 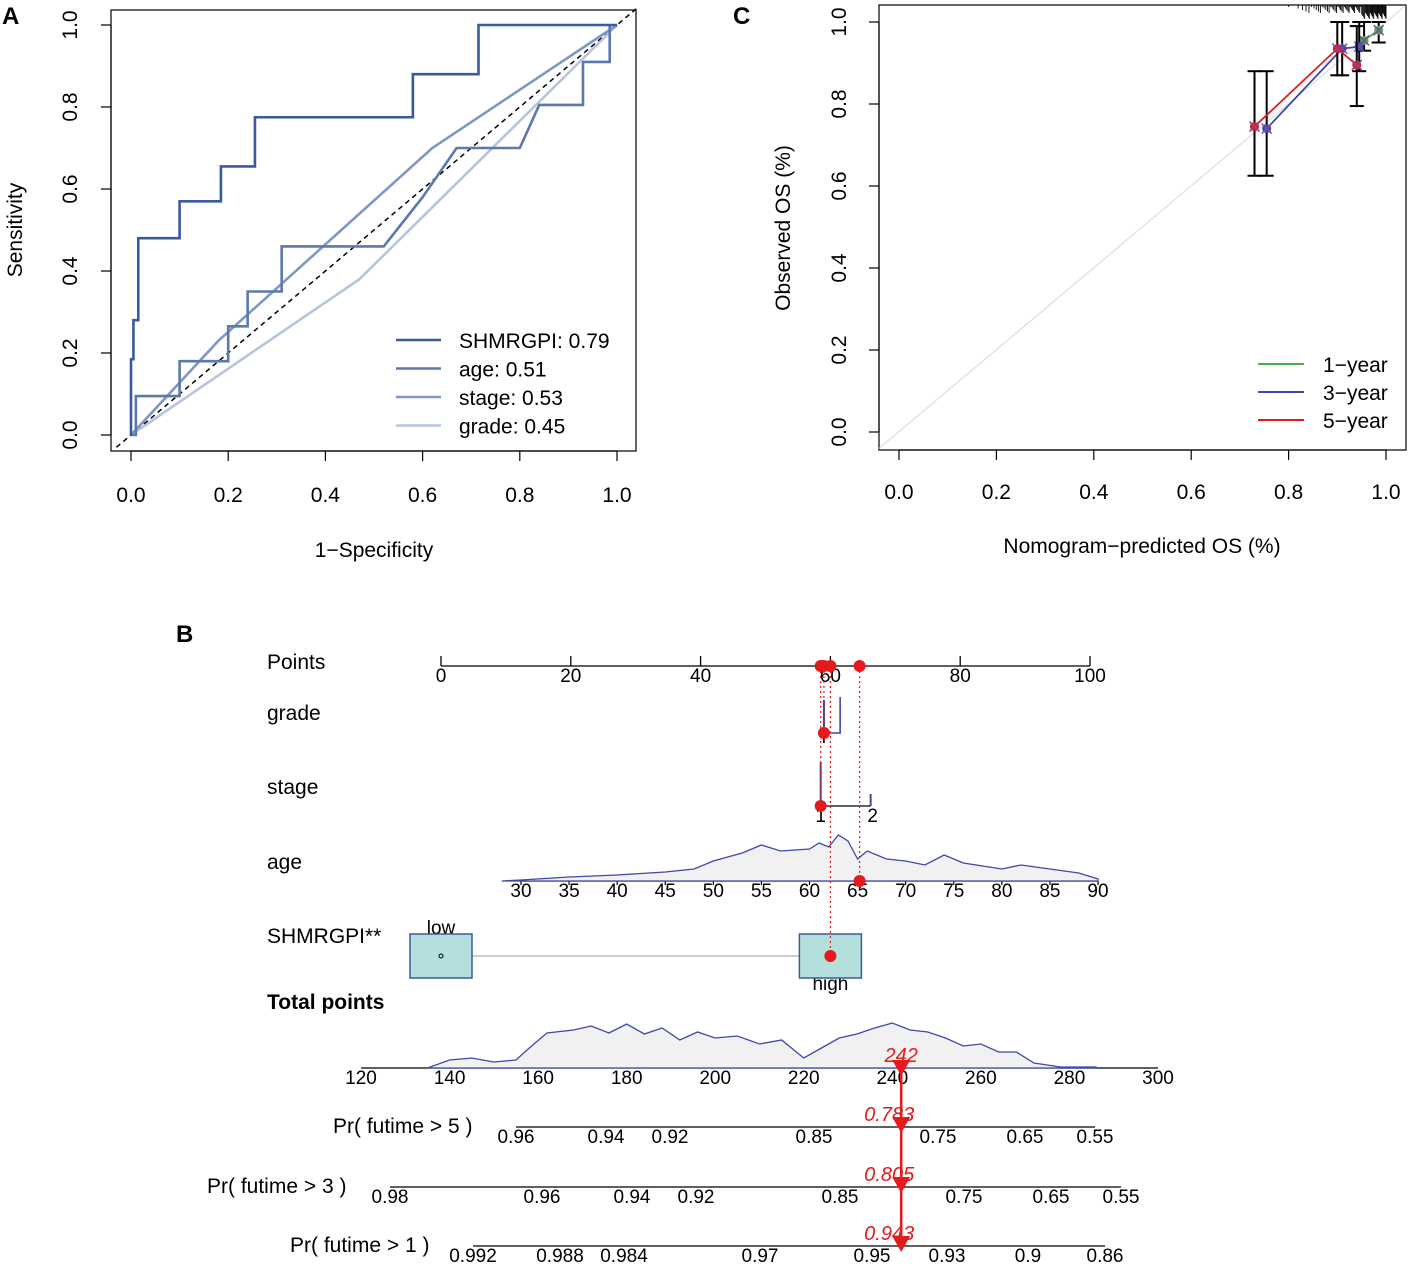 What do you see at coordinates (898, 492) in the screenshot?
I see `calibration-x-tick-label: 0.0` at bounding box center [898, 492].